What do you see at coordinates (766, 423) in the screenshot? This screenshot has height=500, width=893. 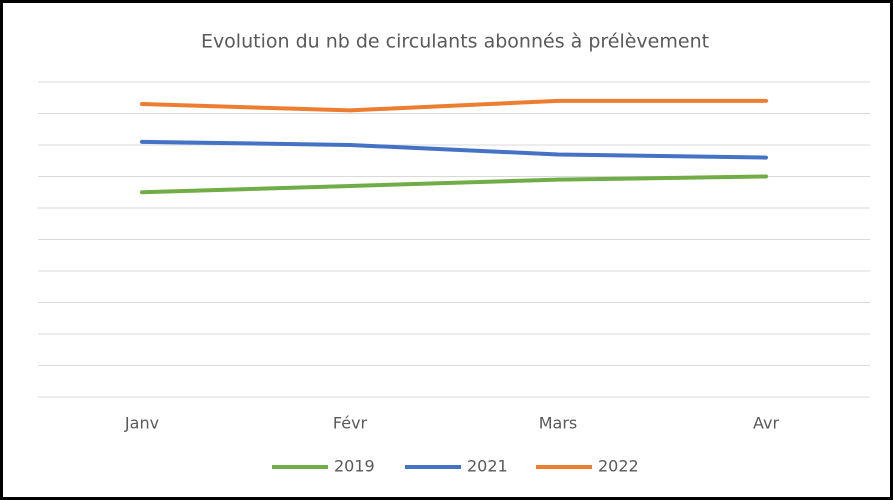 I see `x-tick-label: Avr` at bounding box center [766, 423].